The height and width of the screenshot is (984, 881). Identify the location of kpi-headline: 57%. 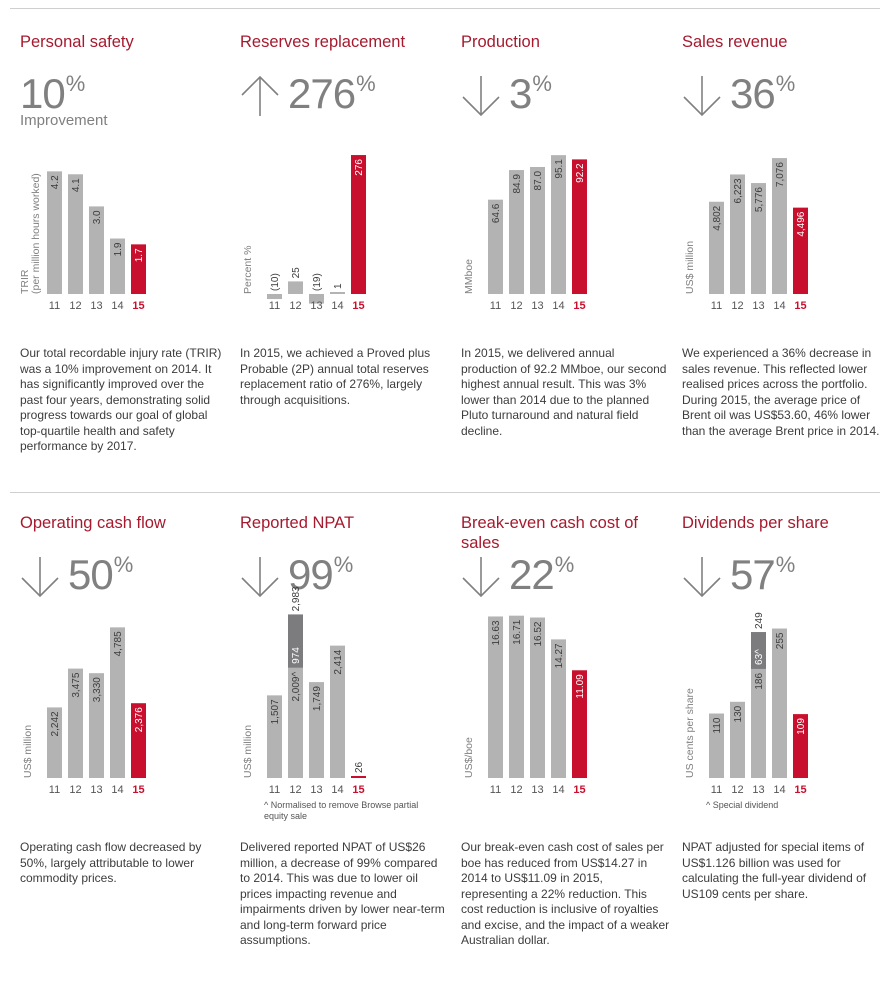
(738, 576).